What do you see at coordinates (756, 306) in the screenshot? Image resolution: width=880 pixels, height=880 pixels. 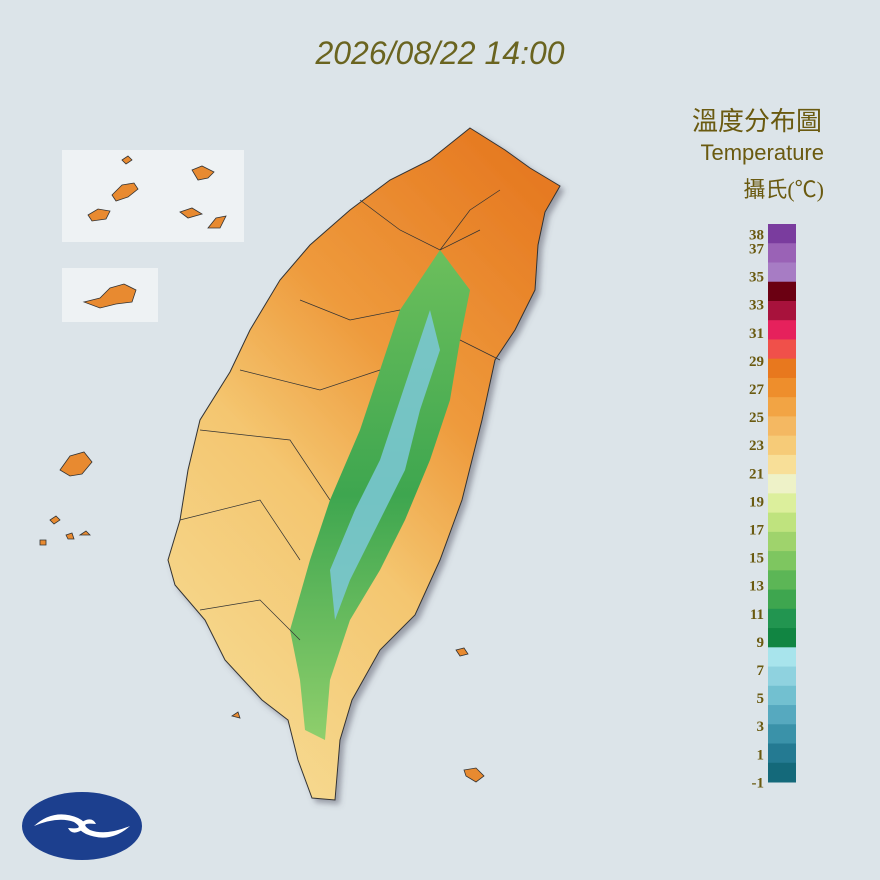 I see `legend-label: 33` at bounding box center [756, 306].